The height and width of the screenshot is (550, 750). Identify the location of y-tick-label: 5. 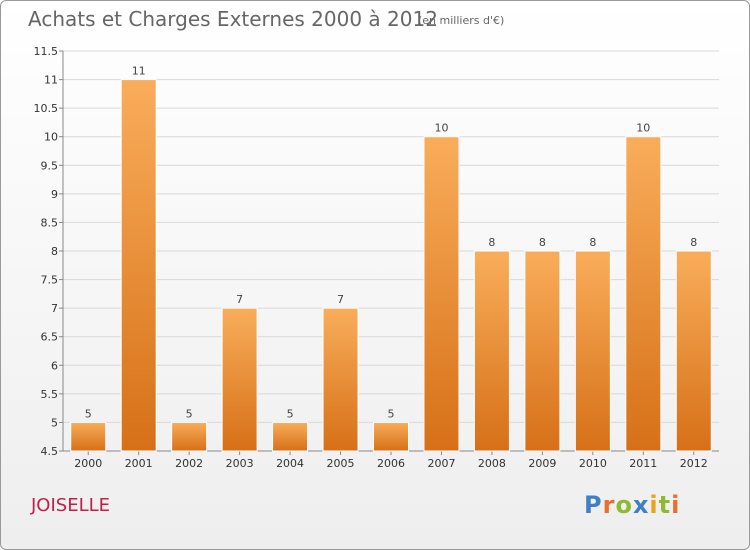
(54, 422).